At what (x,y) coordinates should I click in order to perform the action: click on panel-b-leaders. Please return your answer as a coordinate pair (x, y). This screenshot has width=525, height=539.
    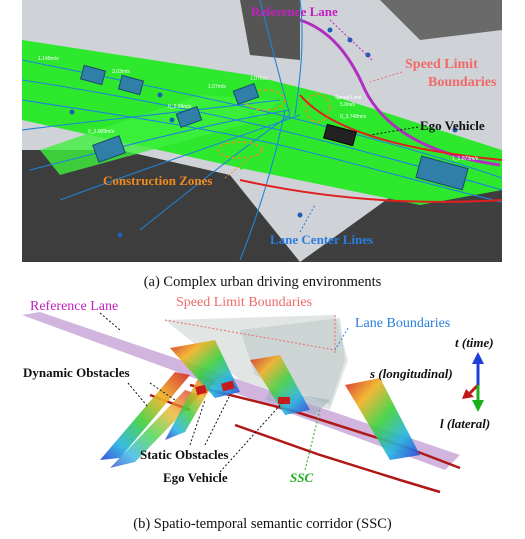
    Looking at the image, I should click on (224, 392).